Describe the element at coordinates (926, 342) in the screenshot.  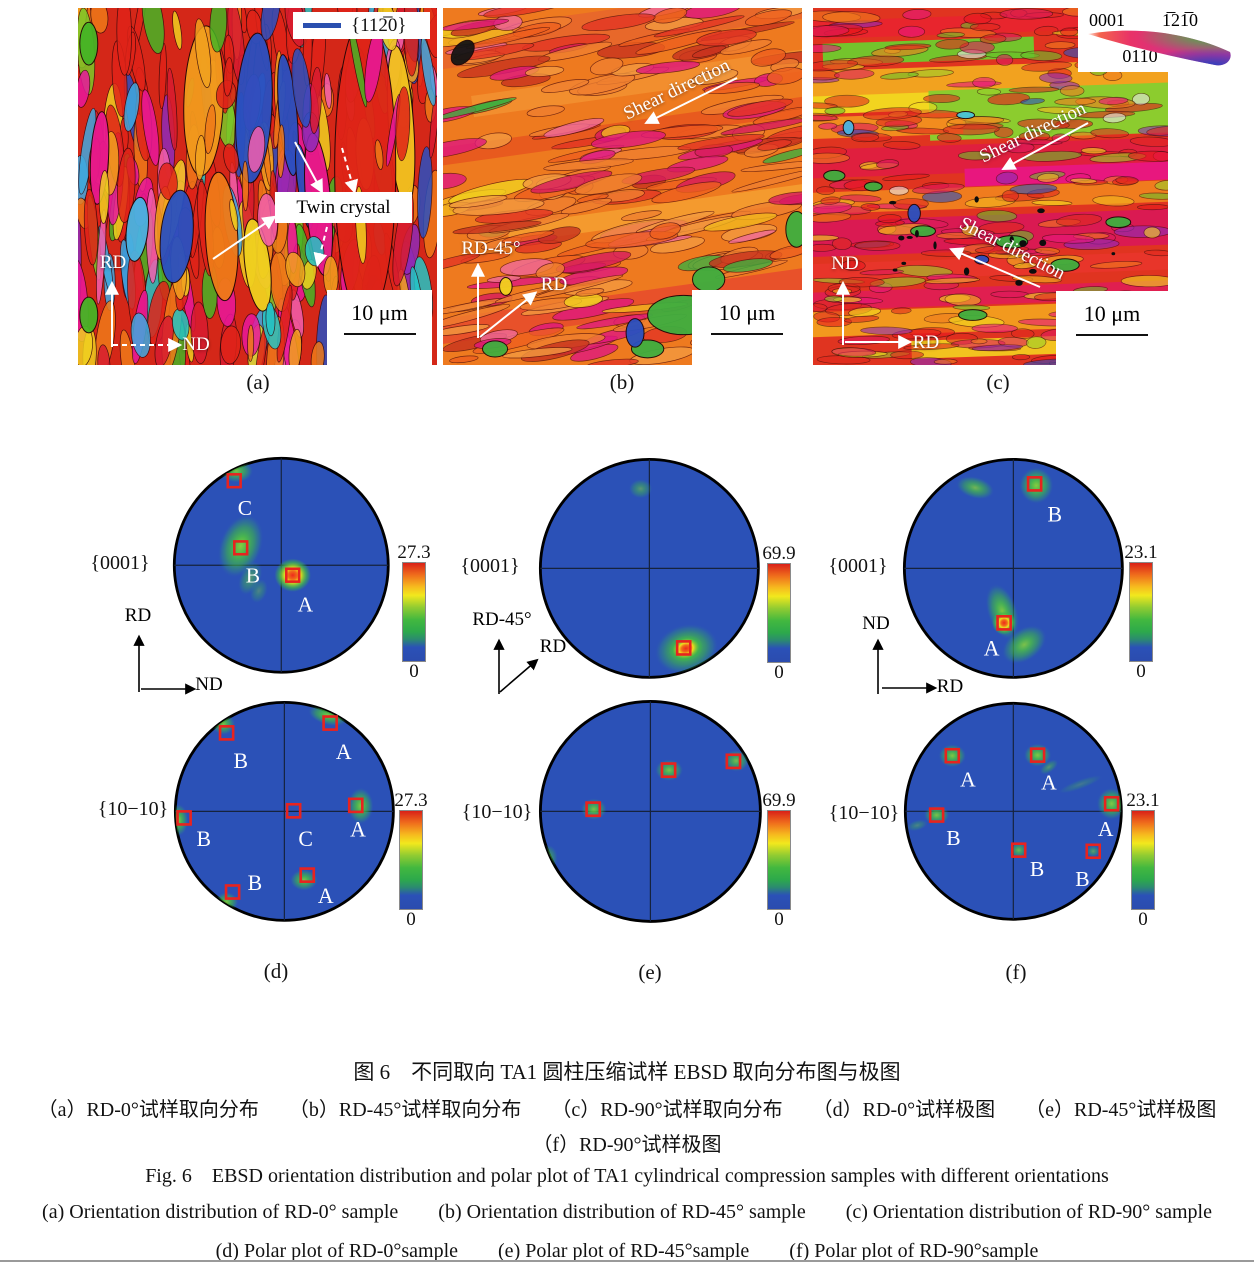
I see `axis-rd-label-c: RD` at that location.